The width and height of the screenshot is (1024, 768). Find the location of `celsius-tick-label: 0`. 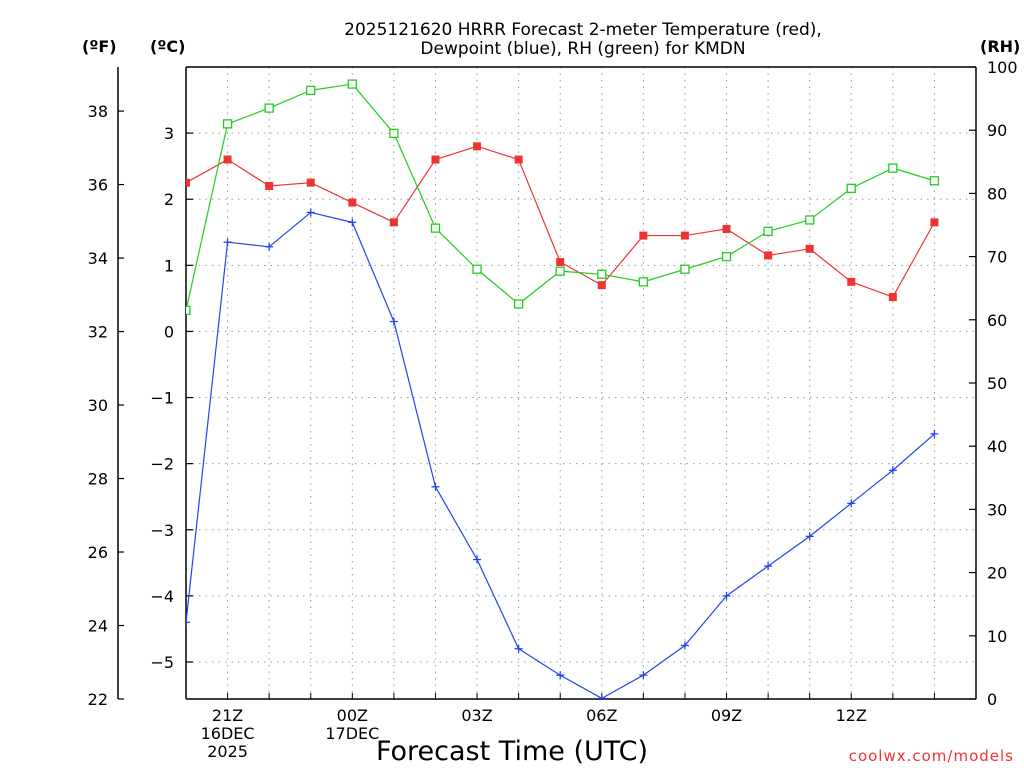

celsius-tick-label: 0 is located at coordinates (169, 331).